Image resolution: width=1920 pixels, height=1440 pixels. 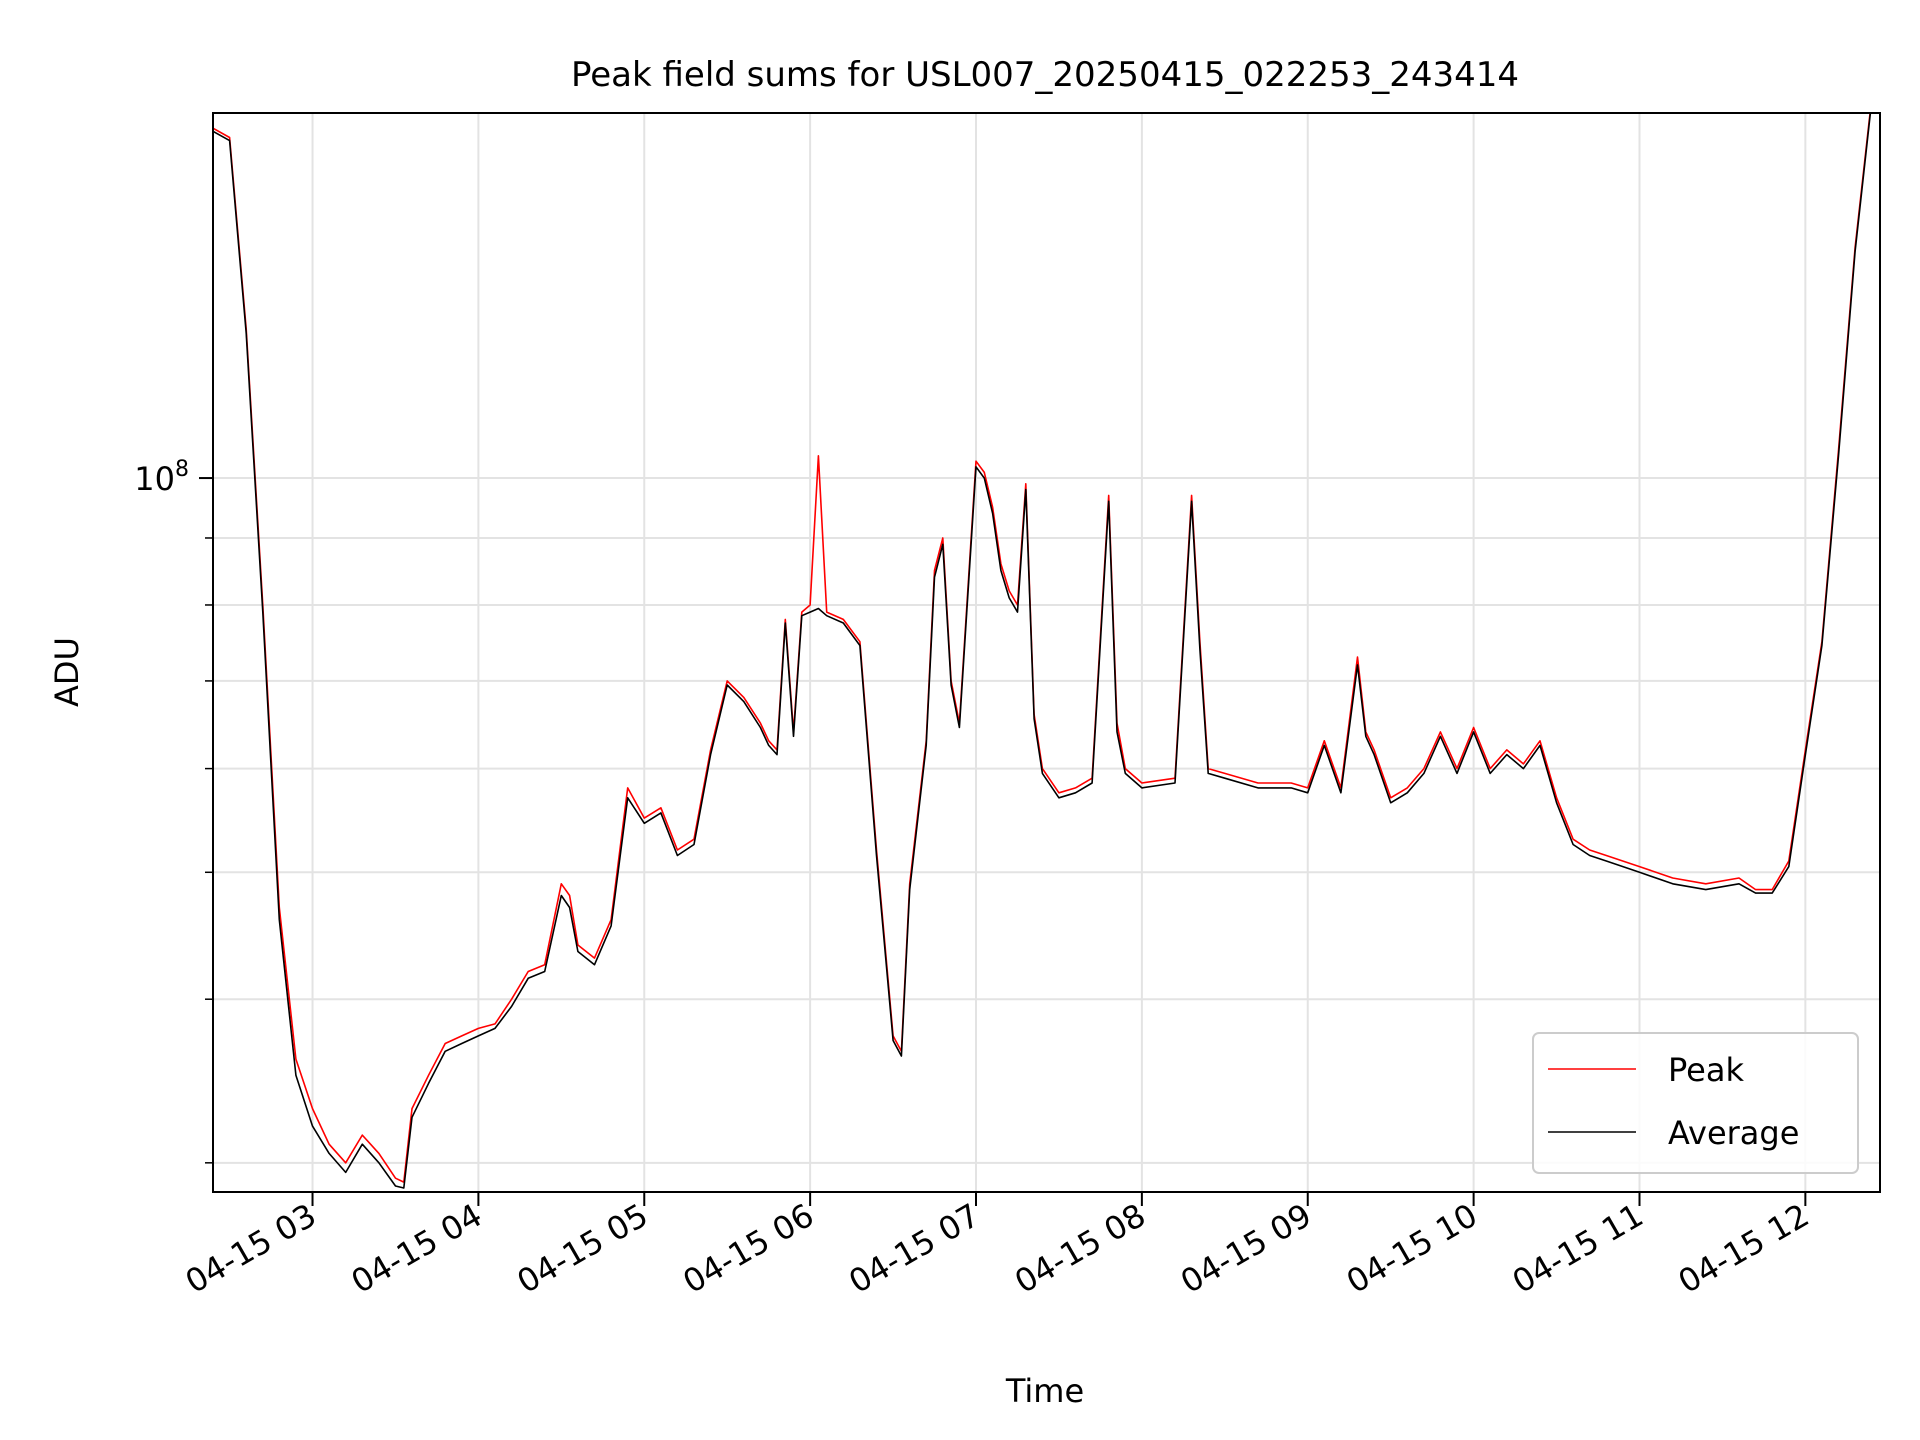 I want to click on legend-label-peak: Peak, so click(x=1706, y=1070).